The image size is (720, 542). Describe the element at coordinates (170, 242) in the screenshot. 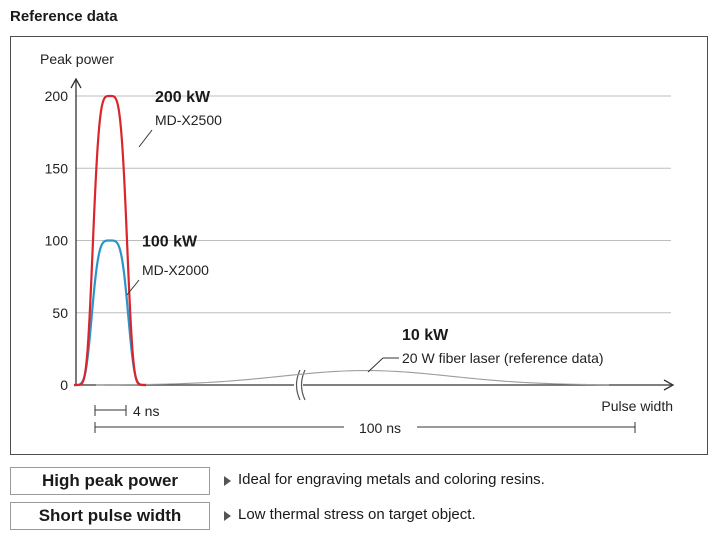

I see `peak-label-md-x2000: 100 kW` at that location.